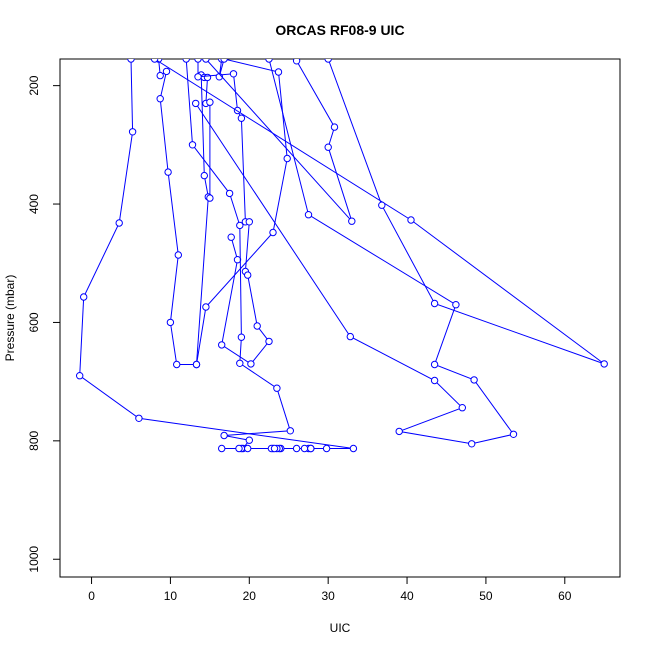  Describe the element at coordinates (34, 441) in the screenshot. I see `y-tick-label: 800` at that location.